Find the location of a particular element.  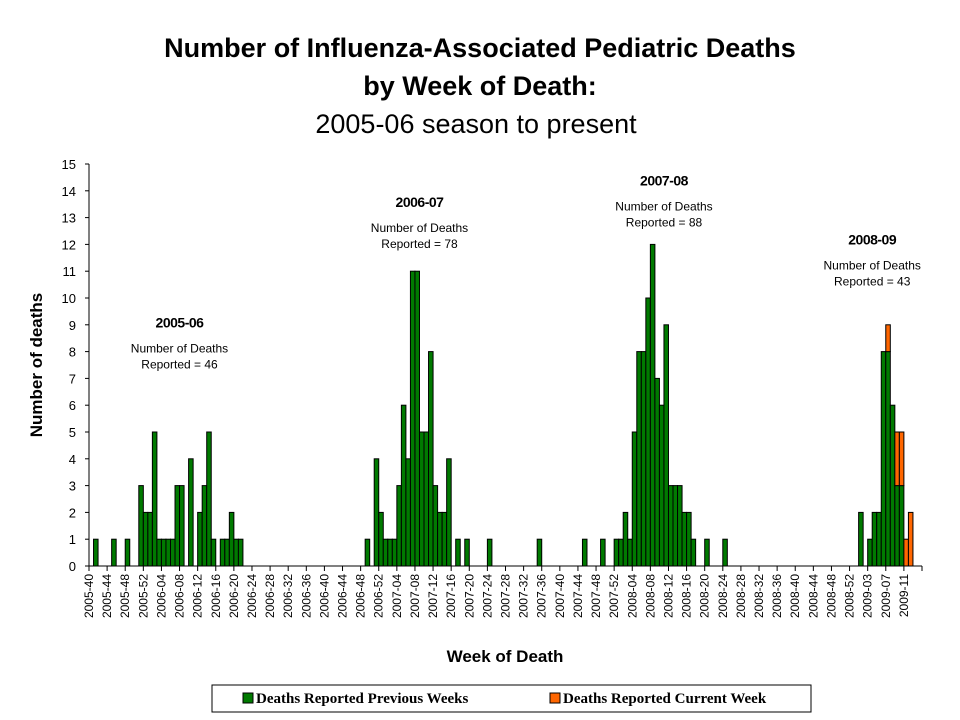

x-tick-label: 2007-32 is located at coordinates (524, 596).